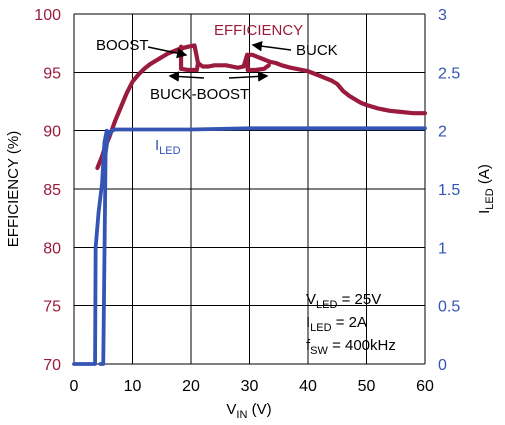 The width and height of the screenshot is (505, 425). I want to click on x-tick-label-5: 50, so click(367, 386).